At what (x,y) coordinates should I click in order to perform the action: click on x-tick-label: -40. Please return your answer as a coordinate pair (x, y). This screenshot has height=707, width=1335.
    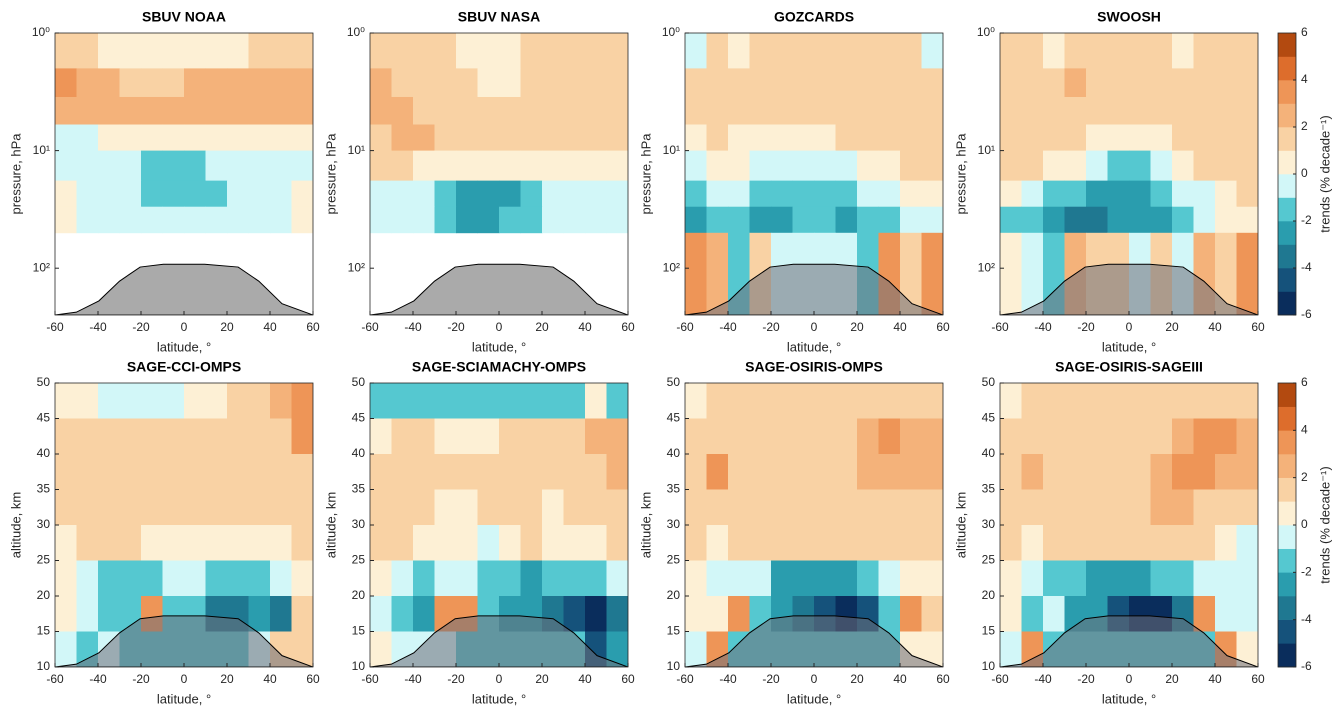
    Looking at the image, I should click on (98, 327).